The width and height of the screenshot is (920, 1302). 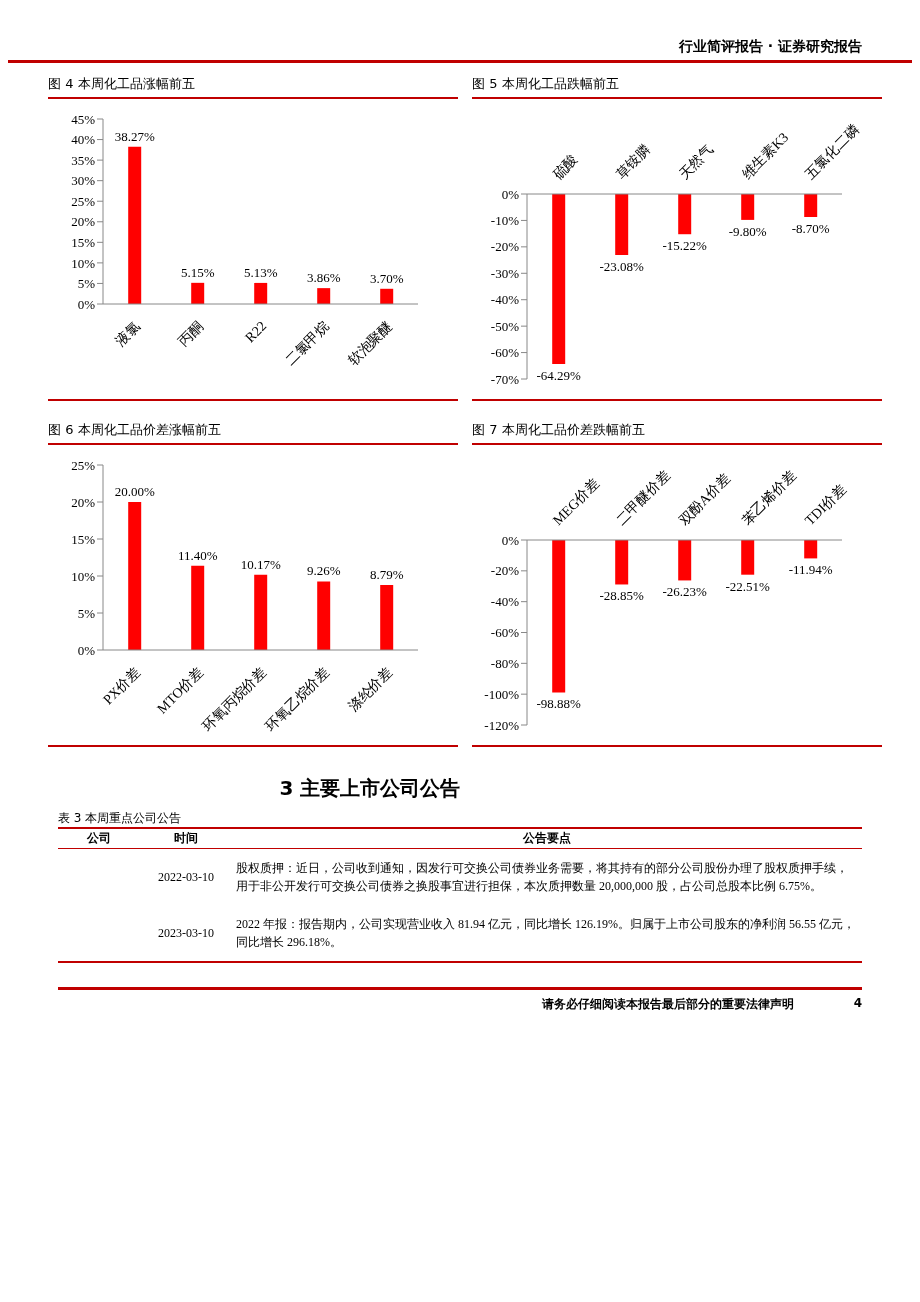 What do you see at coordinates (83, 181) in the screenshot?
I see `y-tick-label: 30%` at bounding box center [83, 181].